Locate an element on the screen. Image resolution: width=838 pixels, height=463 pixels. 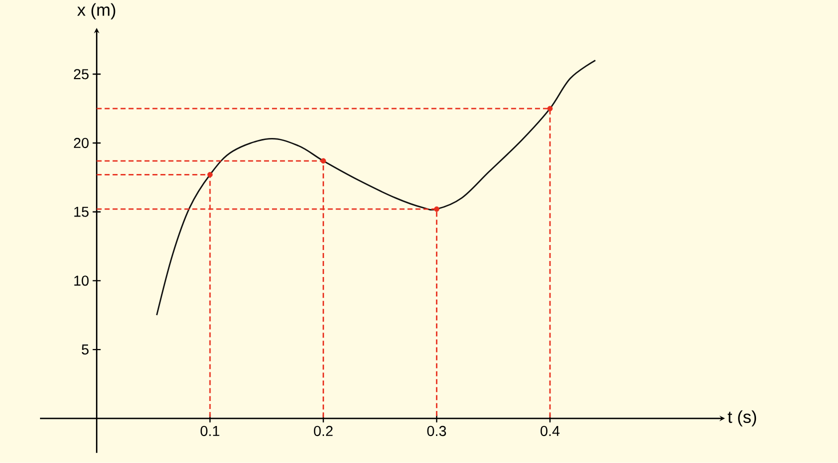
x-tick-label: 0.4 is located at coordinates (550, 431).